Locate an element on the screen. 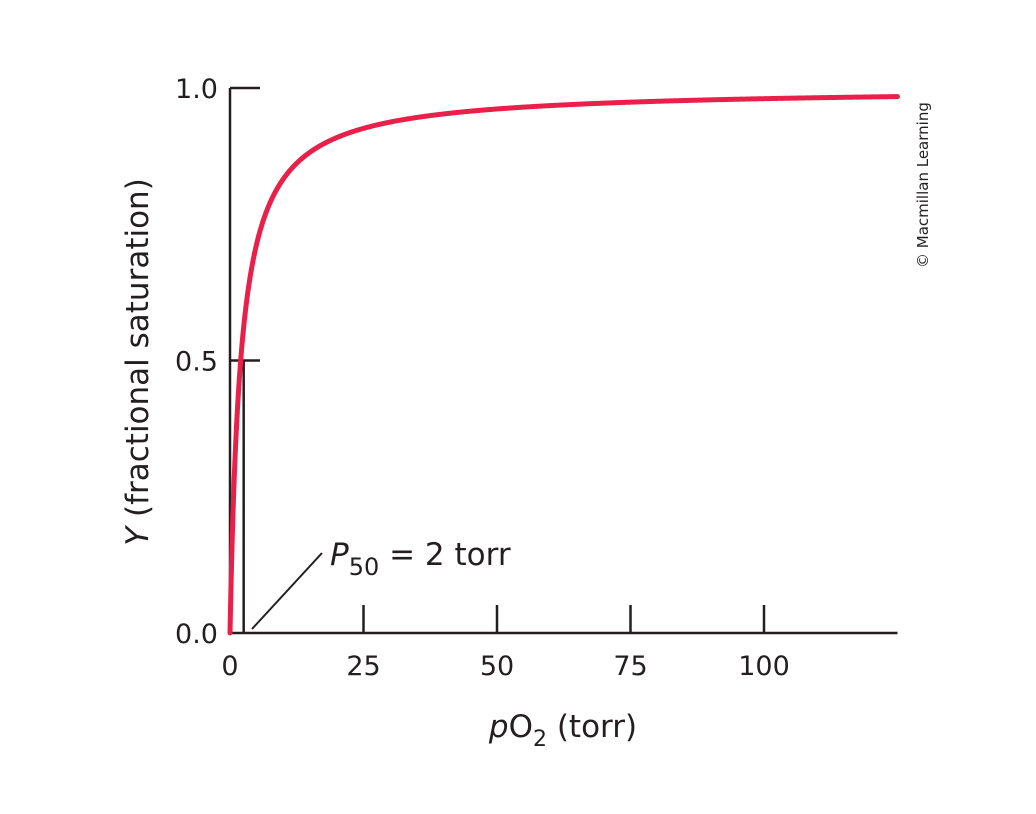 This screenshot has height=814, width=1036. x-axis-label: pO2 (torr) is located at coordinates (562, 730).